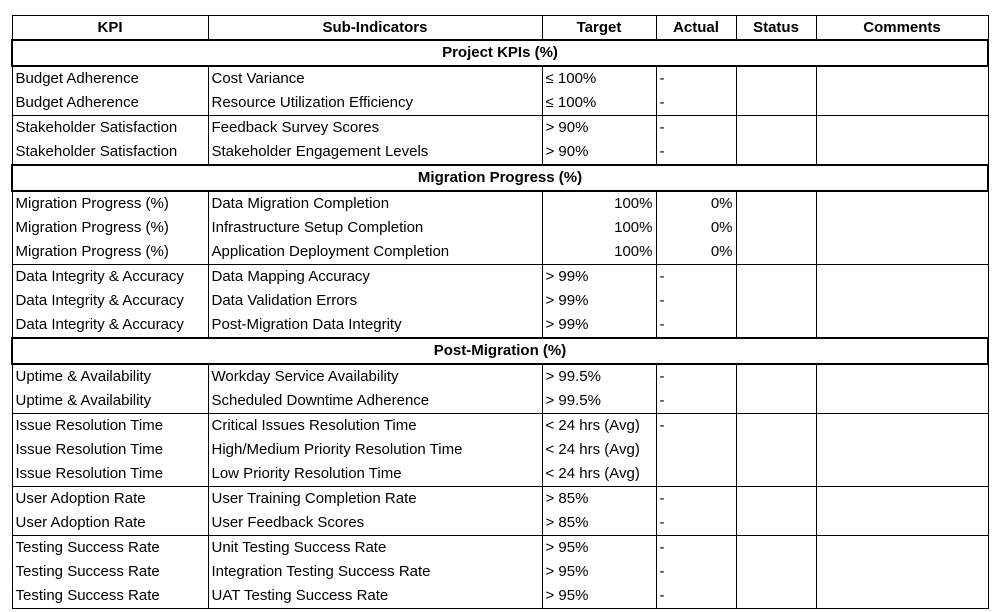 The width and height of the screenshot is (1005, 612). What do you see at coordinates (110, 401) in the screenshot?
I see `kpi-cell: Uptime & Availability` at bounding box center [110, 401].